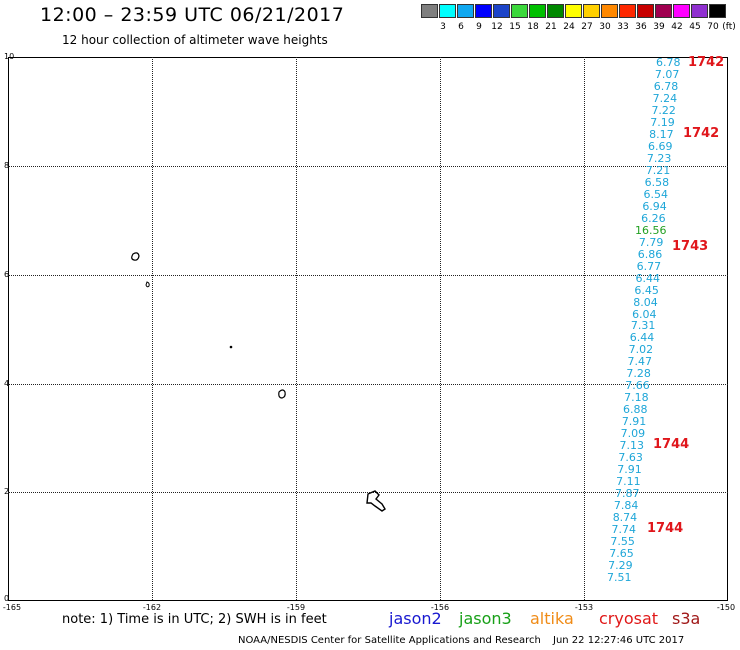  I want to click on wave-height-value: 7.31, so click(643, 326).